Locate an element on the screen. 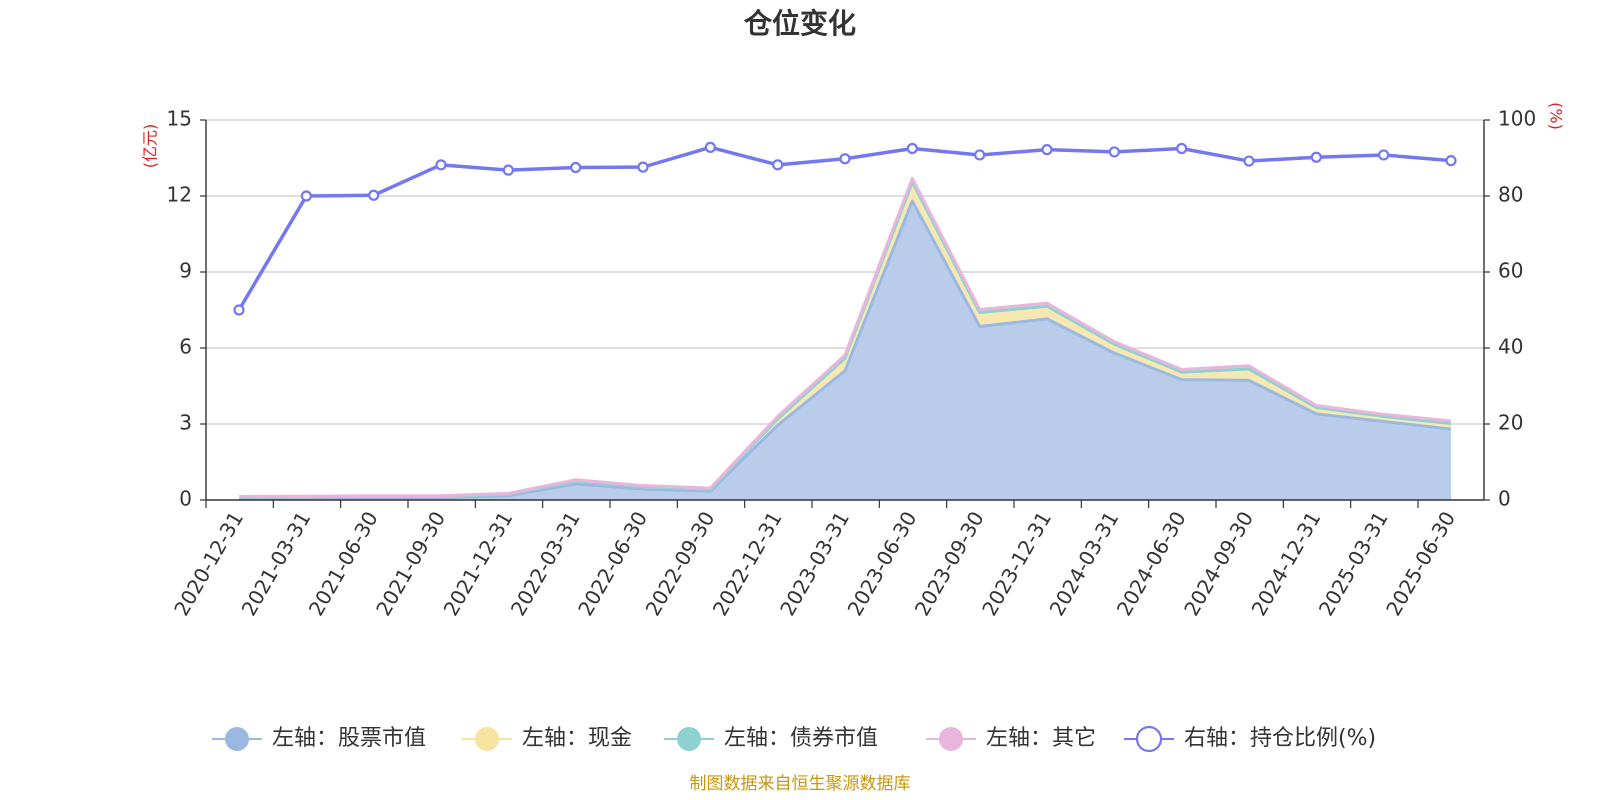 The image size is (1600, 800). x-tick-label: 2024-06-30 is located at coordinates (1151, 563).